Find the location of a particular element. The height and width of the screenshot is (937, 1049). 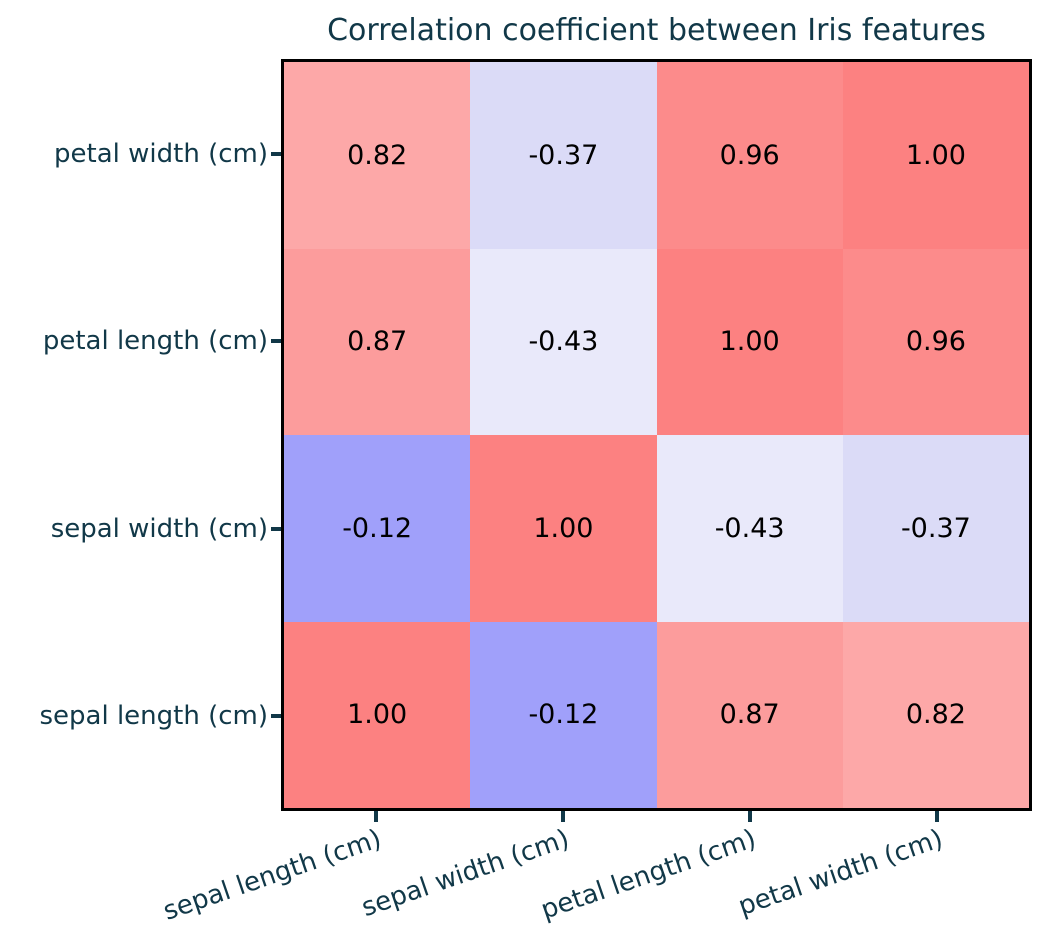

x-tick-label: petal width (cm) is located at coordinates (840, 873).